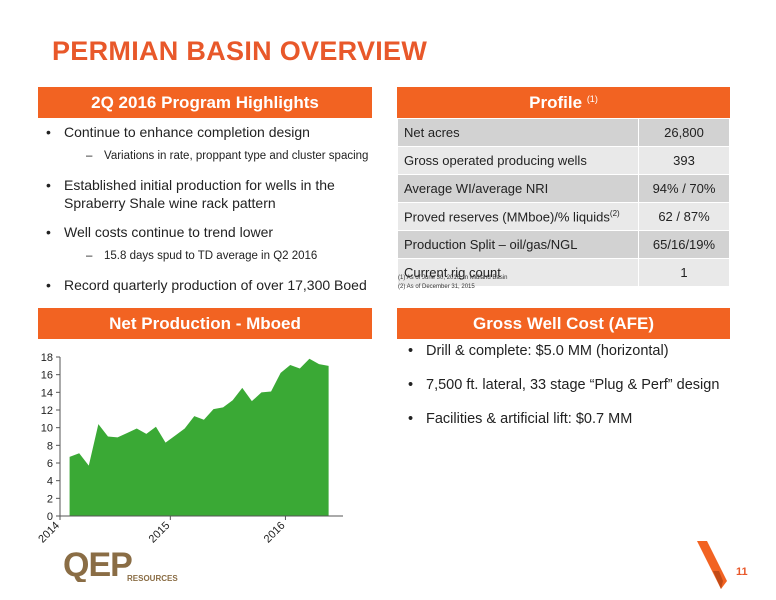 This screenshot has height=600, width=776. I want to click on y-tick-label: 0, so click(50, 517).